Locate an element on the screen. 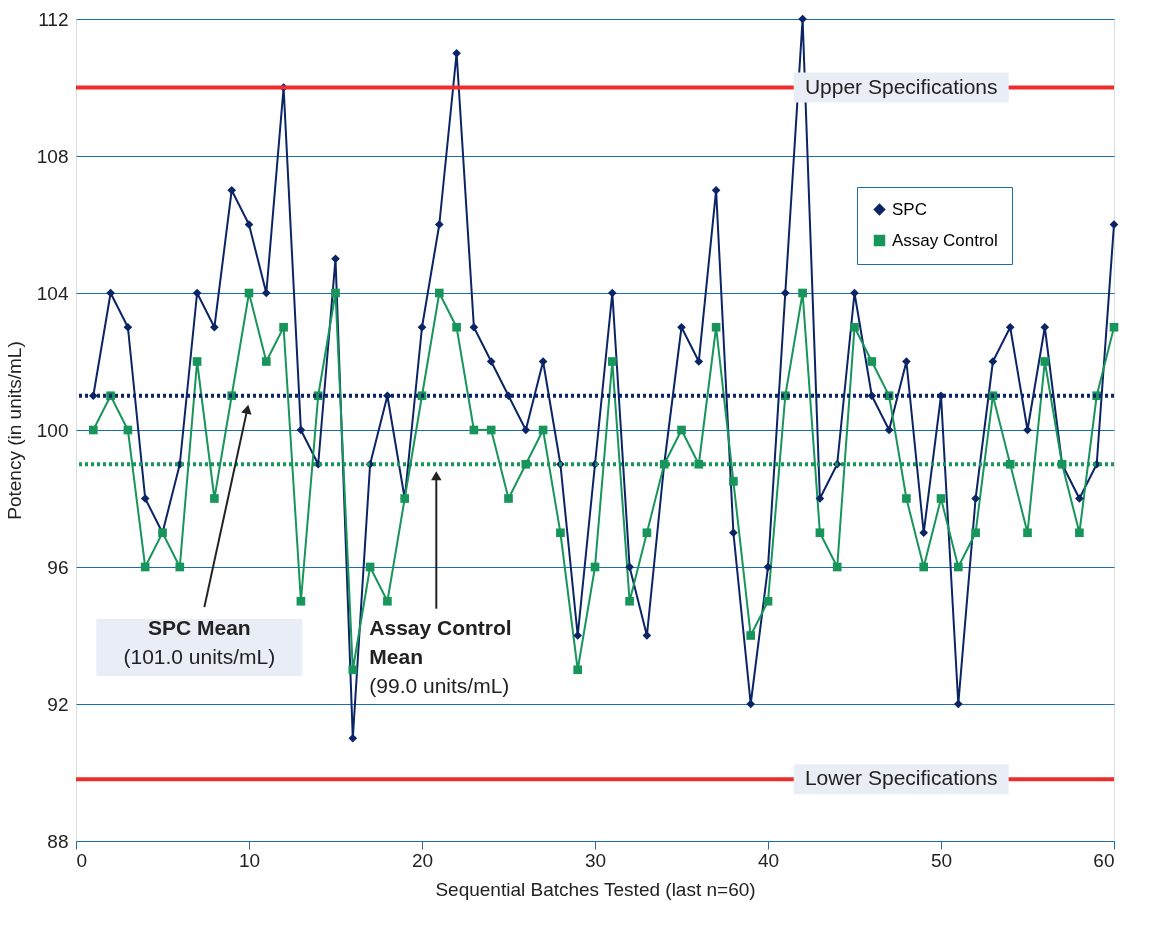  y-axis-title: Potency (in units/mL) is located at coordinates (14, 430).